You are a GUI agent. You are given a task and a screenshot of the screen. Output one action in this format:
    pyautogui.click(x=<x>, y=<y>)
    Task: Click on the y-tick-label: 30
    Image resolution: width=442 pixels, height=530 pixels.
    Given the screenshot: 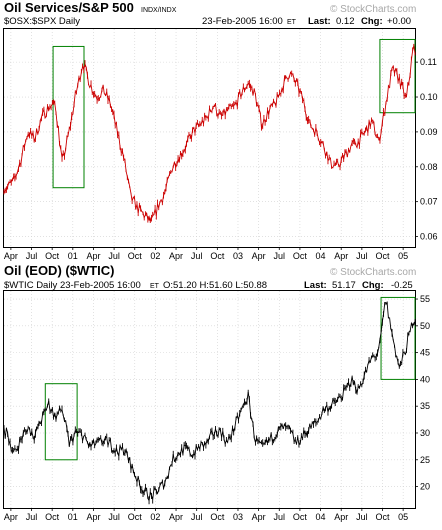 What is the action you would take?
    pyautogui.click(x=425, y=433)
    